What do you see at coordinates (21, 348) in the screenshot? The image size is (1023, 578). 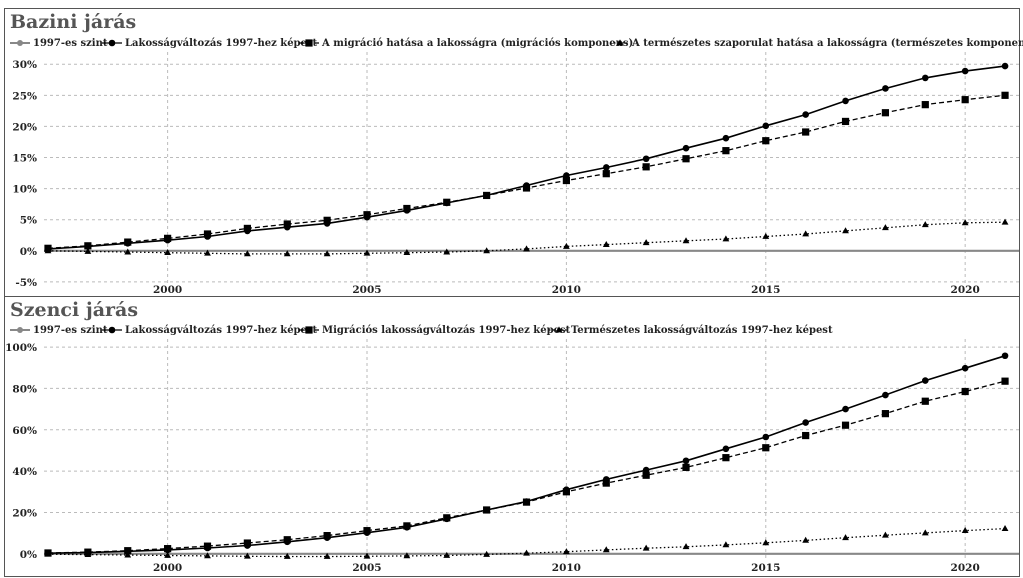 I see `y-tick-label: 100%` at bounding box center [21, 348].